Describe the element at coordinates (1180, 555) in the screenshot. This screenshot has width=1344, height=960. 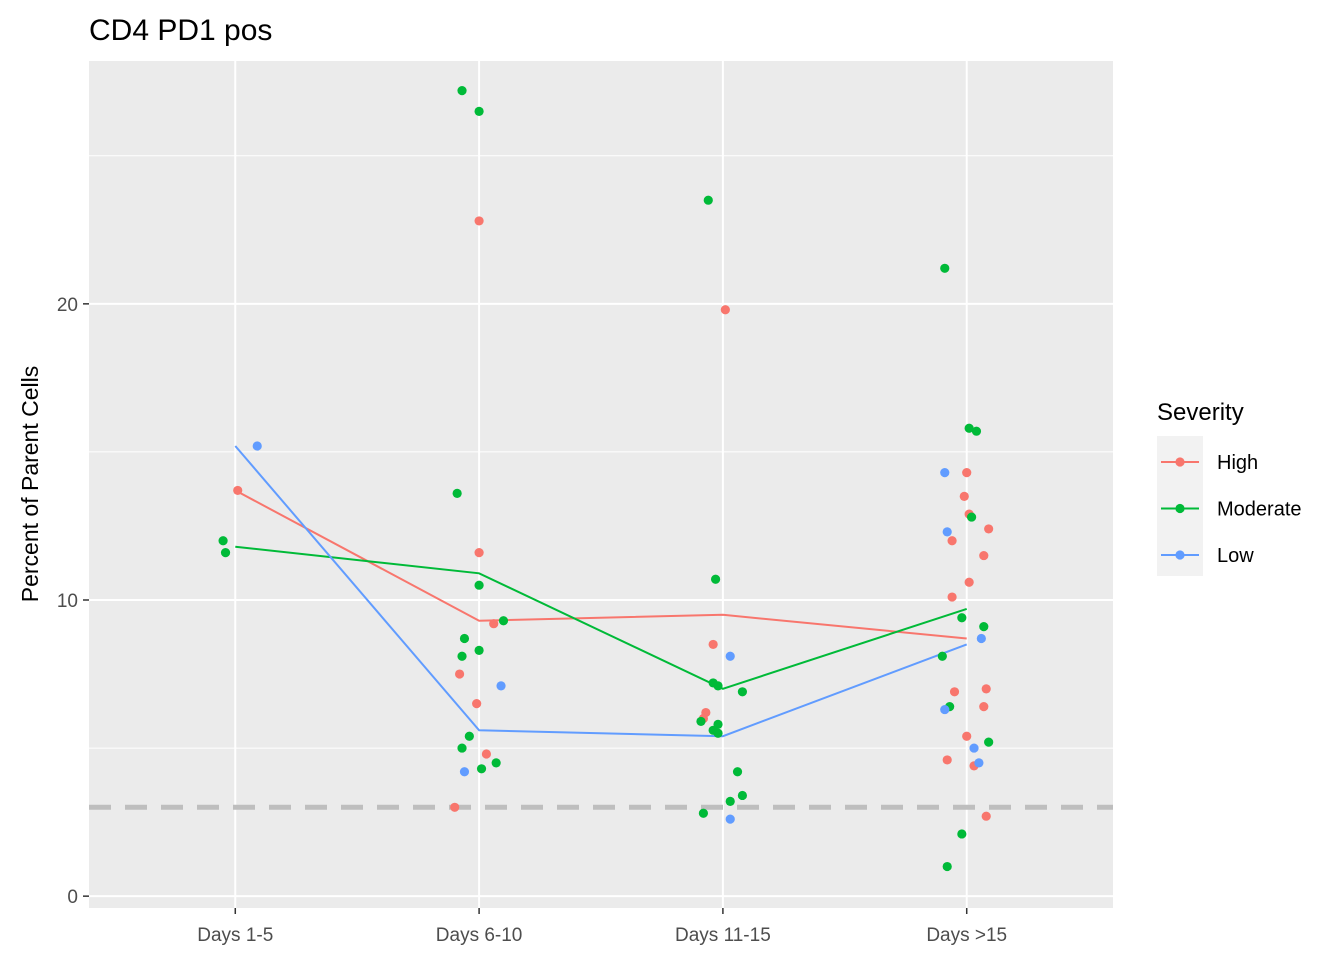
I see `legend-key-point-low` at that location.